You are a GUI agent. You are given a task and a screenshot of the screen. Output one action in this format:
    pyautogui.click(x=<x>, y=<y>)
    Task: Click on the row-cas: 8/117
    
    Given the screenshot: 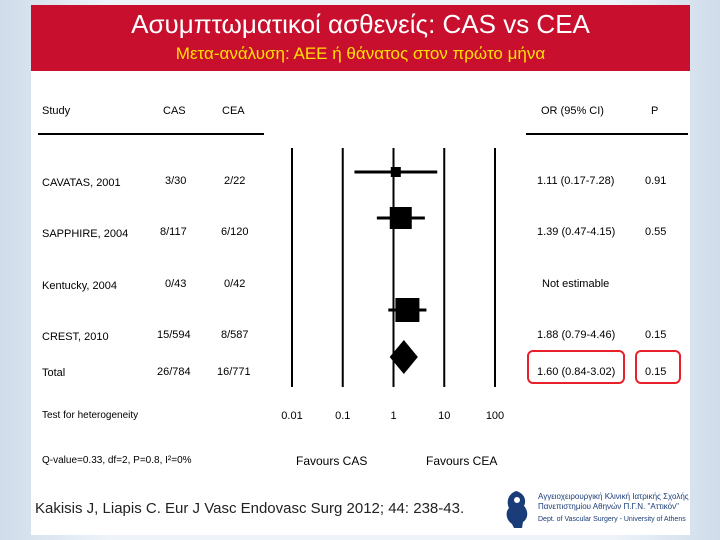 What is the action you would take?
    pyautogui.click(x=173, y=232)
    